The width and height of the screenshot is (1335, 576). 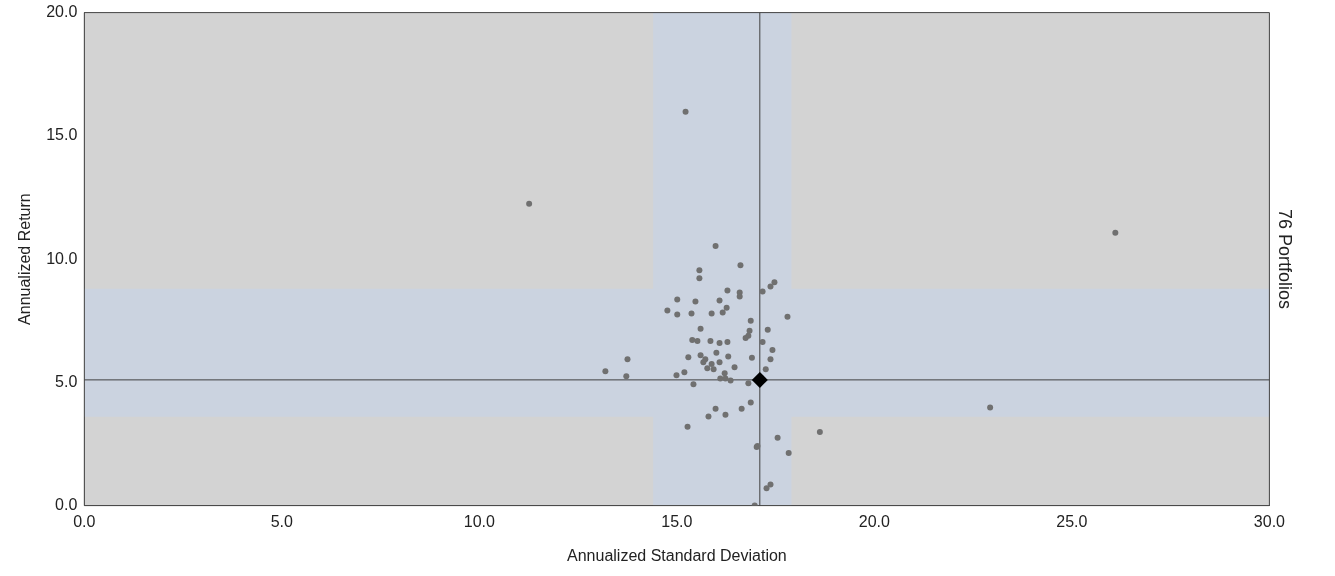 What do you see at coordinates (25, 259) in the screenshot?
I see `y-axis-title: Annualized Return` at bounding box center [25, 259].